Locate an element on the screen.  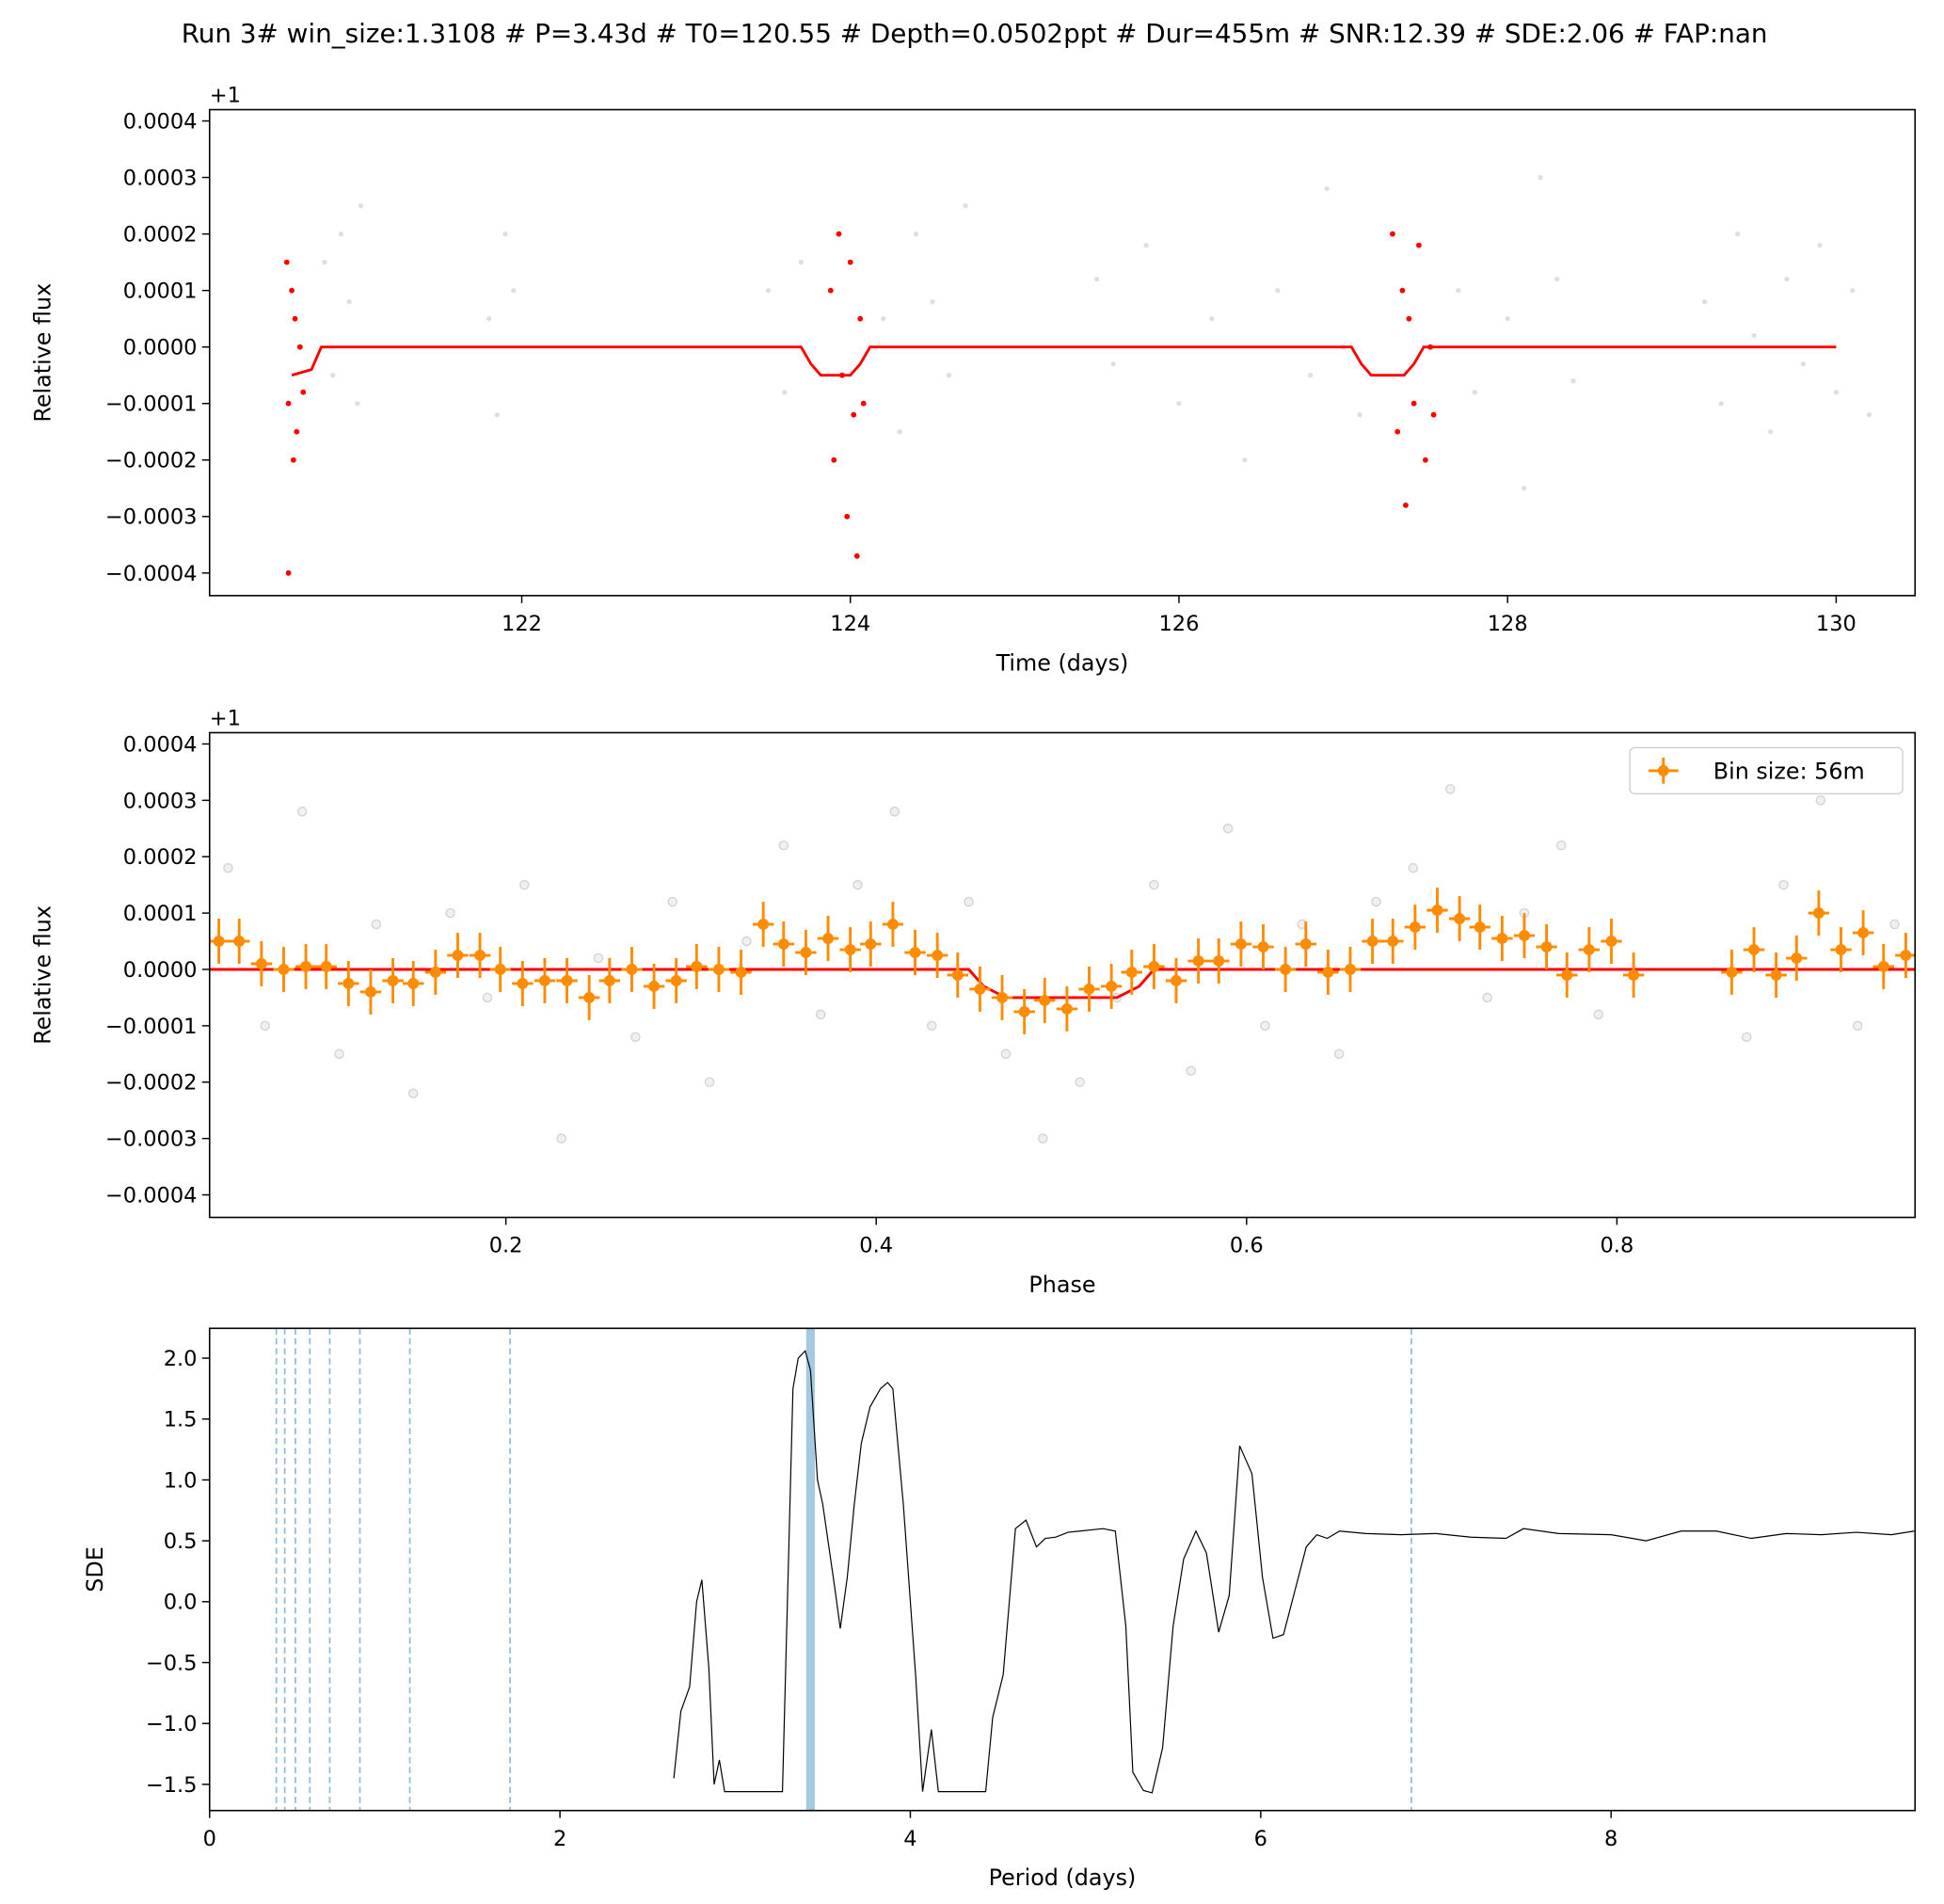
y-axis-label: Relative flux is located at coordinates (42, 353).